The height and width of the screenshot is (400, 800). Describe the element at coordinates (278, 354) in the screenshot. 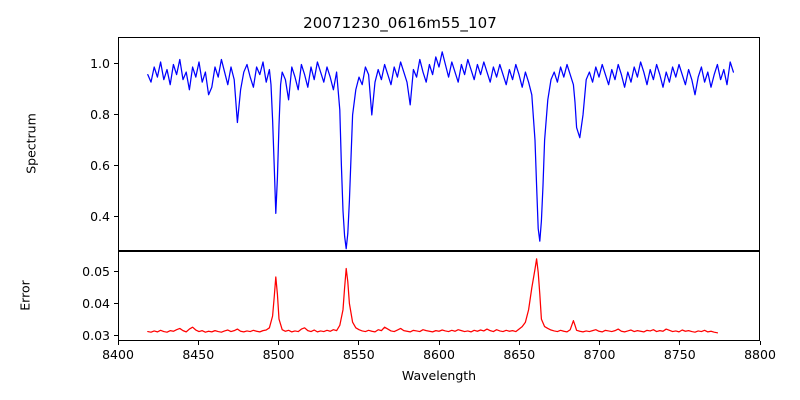

I see `x-tick-label: 8500` at that location.